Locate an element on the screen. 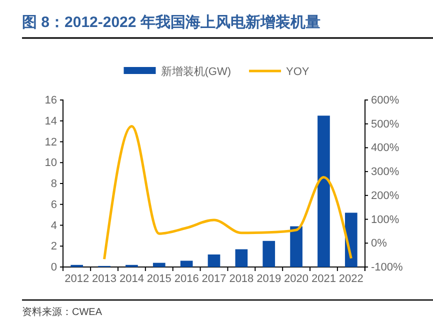  chart-title: 图 8：2012-2022 年我国海上风电新增装机量 is located at coordinates (171, 22).